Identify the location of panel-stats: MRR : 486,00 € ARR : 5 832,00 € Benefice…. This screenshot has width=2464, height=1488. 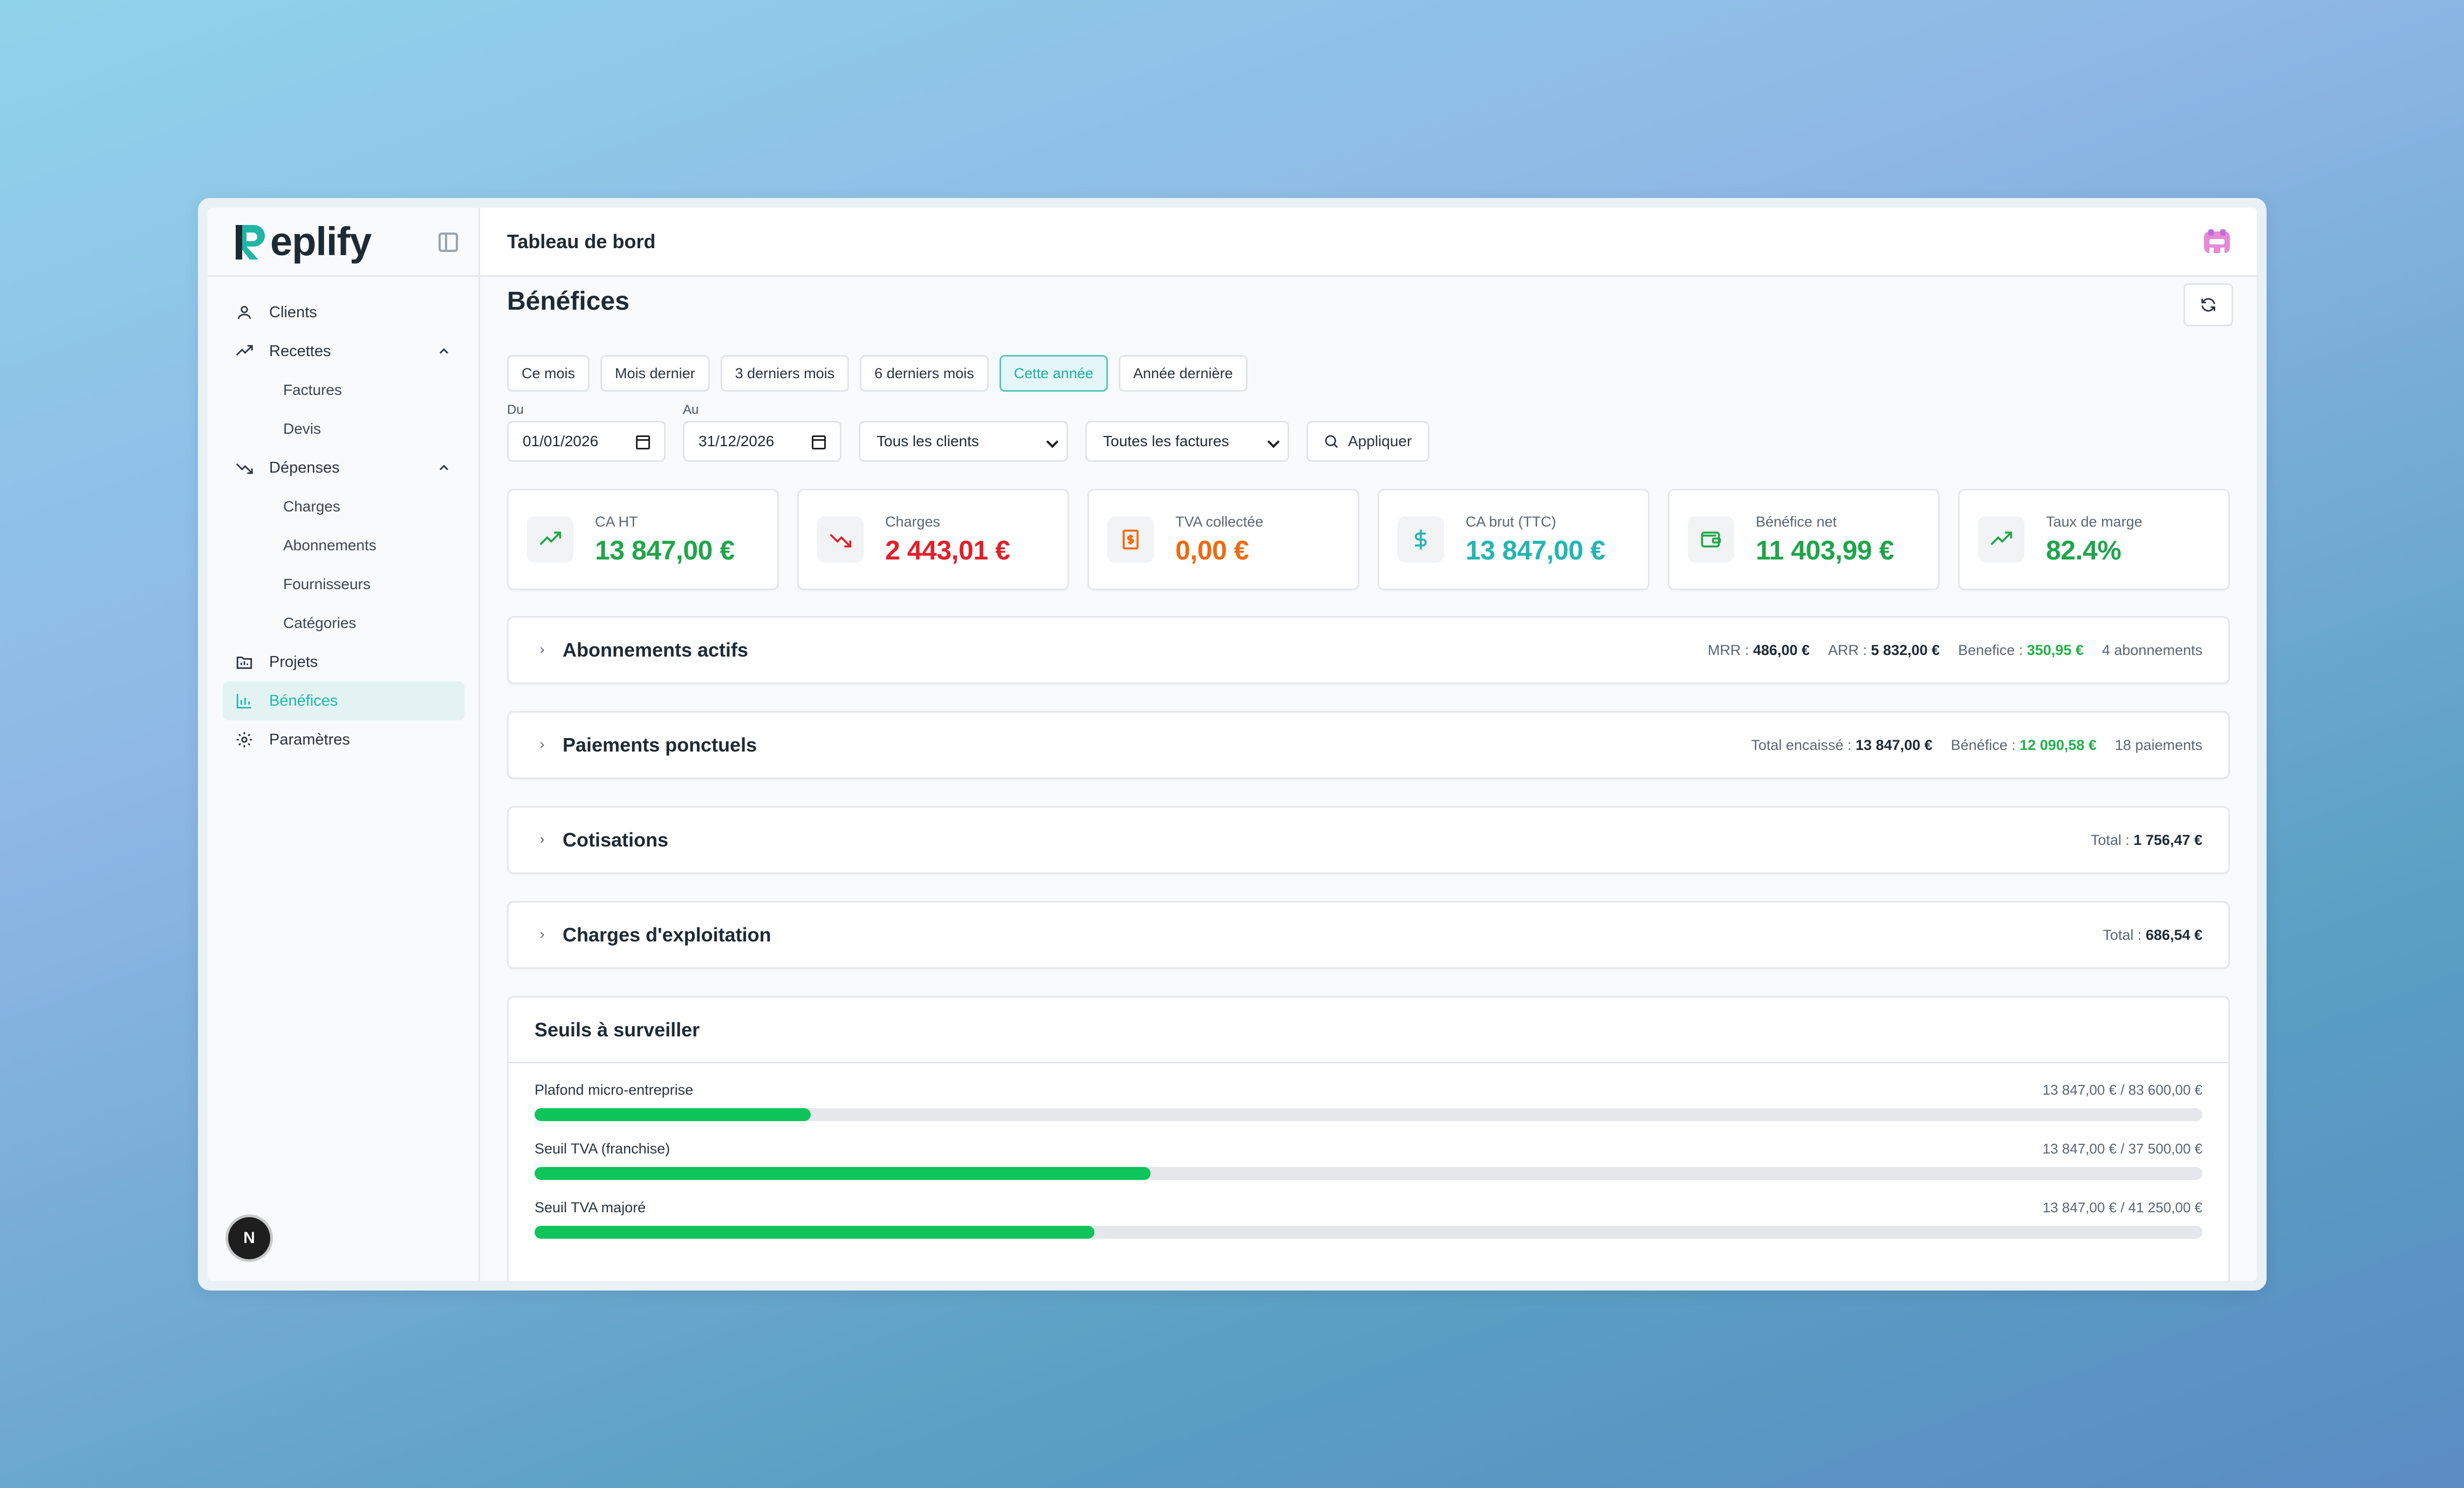
(1955, 650).